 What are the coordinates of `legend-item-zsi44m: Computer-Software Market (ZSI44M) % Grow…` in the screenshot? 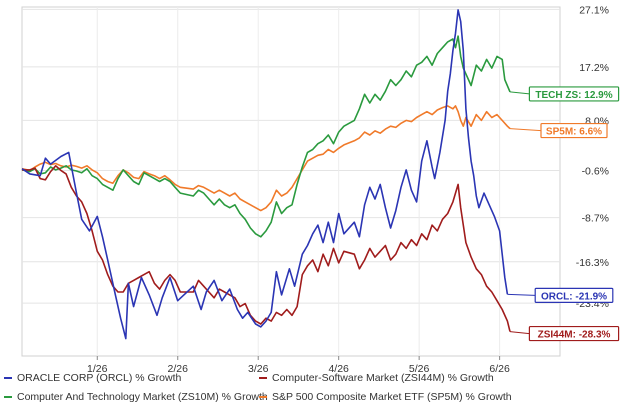 It's located at (376, 378).